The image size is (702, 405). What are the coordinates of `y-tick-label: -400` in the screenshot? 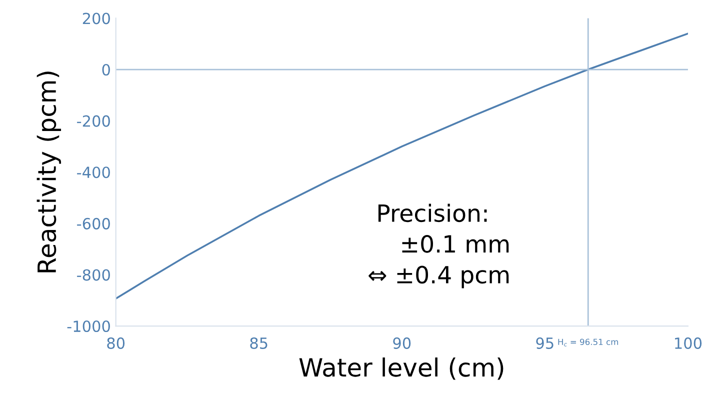 It's located at (93, 172).